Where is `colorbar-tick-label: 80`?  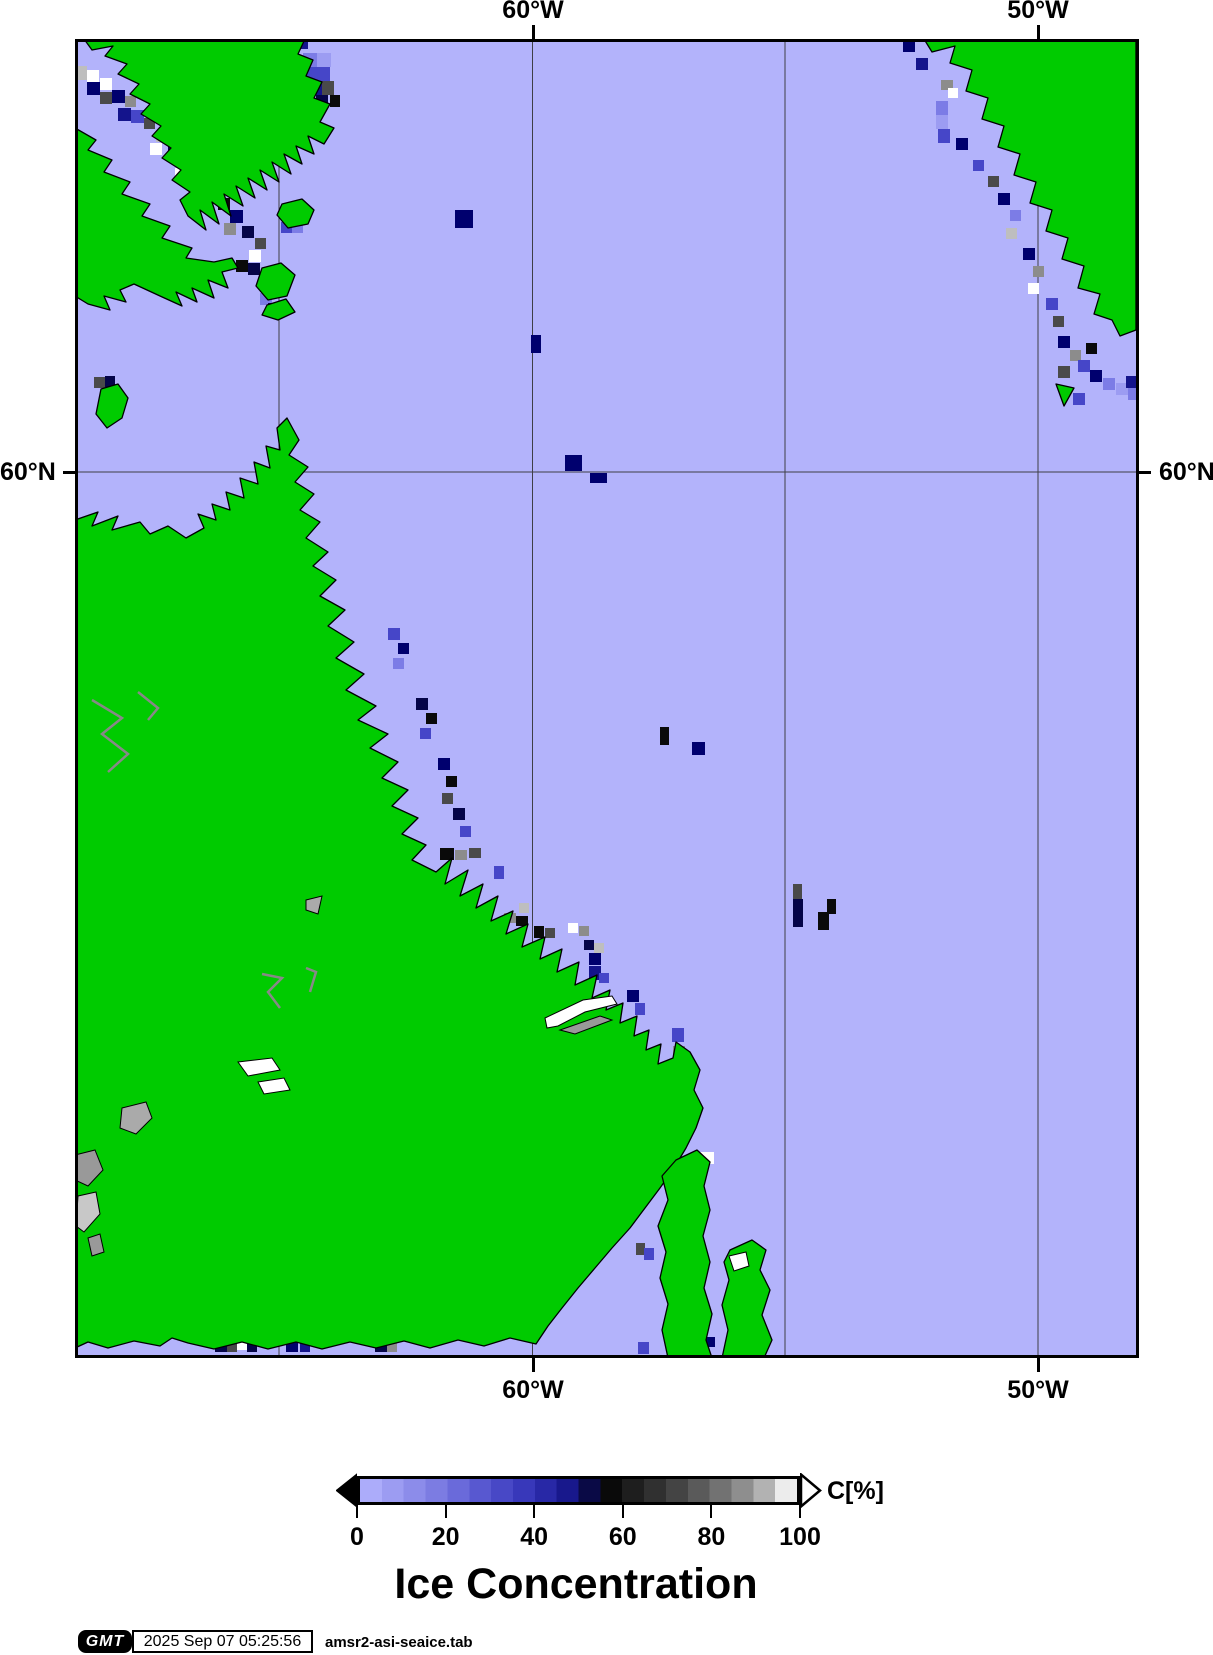 colorbar-tick-label: 80 is located at coordinates (711, 1537).